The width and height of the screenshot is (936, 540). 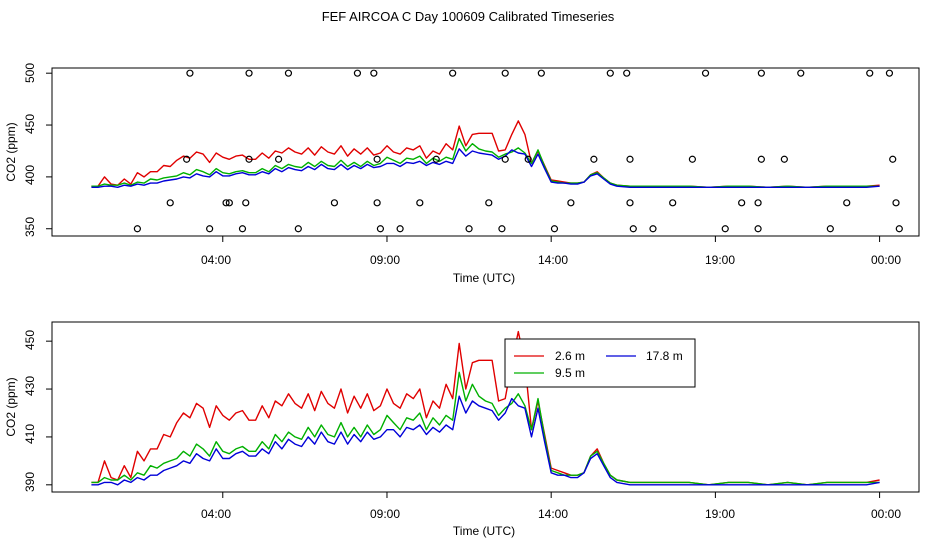 I want to click on top-ytick-label: 350, so click(x=30, y=227).